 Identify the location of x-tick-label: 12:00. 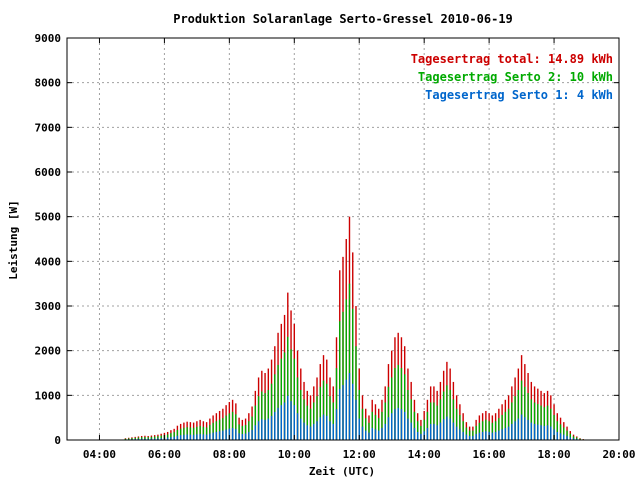
(359, 454).